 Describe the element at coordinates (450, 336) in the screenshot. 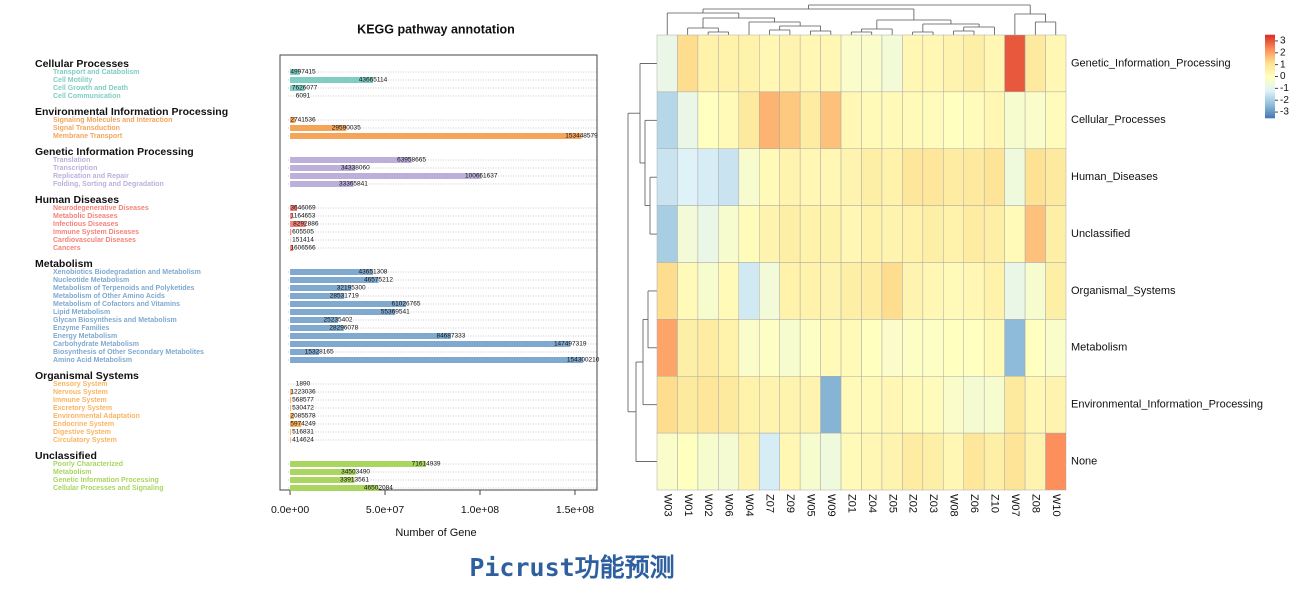

I see `value-label: 84687333` at that location.